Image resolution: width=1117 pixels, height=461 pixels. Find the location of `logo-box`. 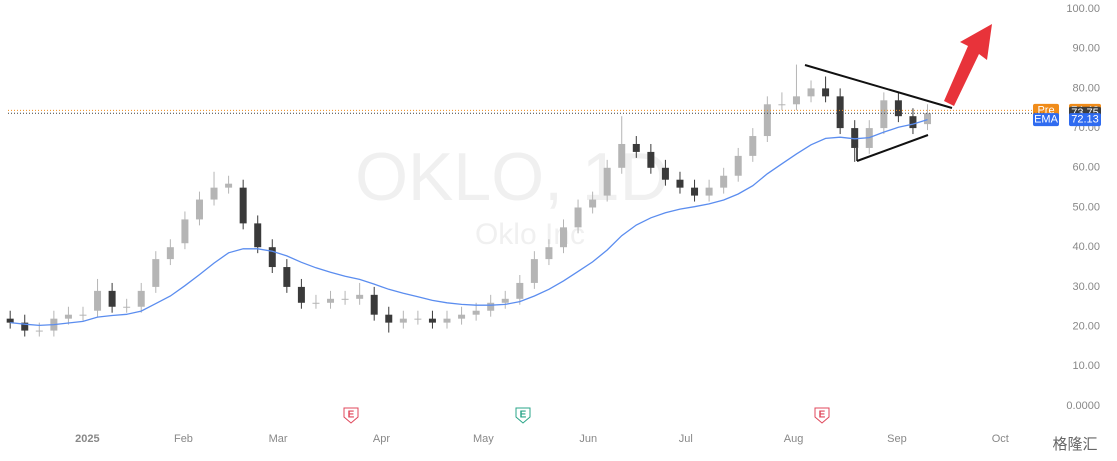

logo-box is located at coordinates (1074, 445).